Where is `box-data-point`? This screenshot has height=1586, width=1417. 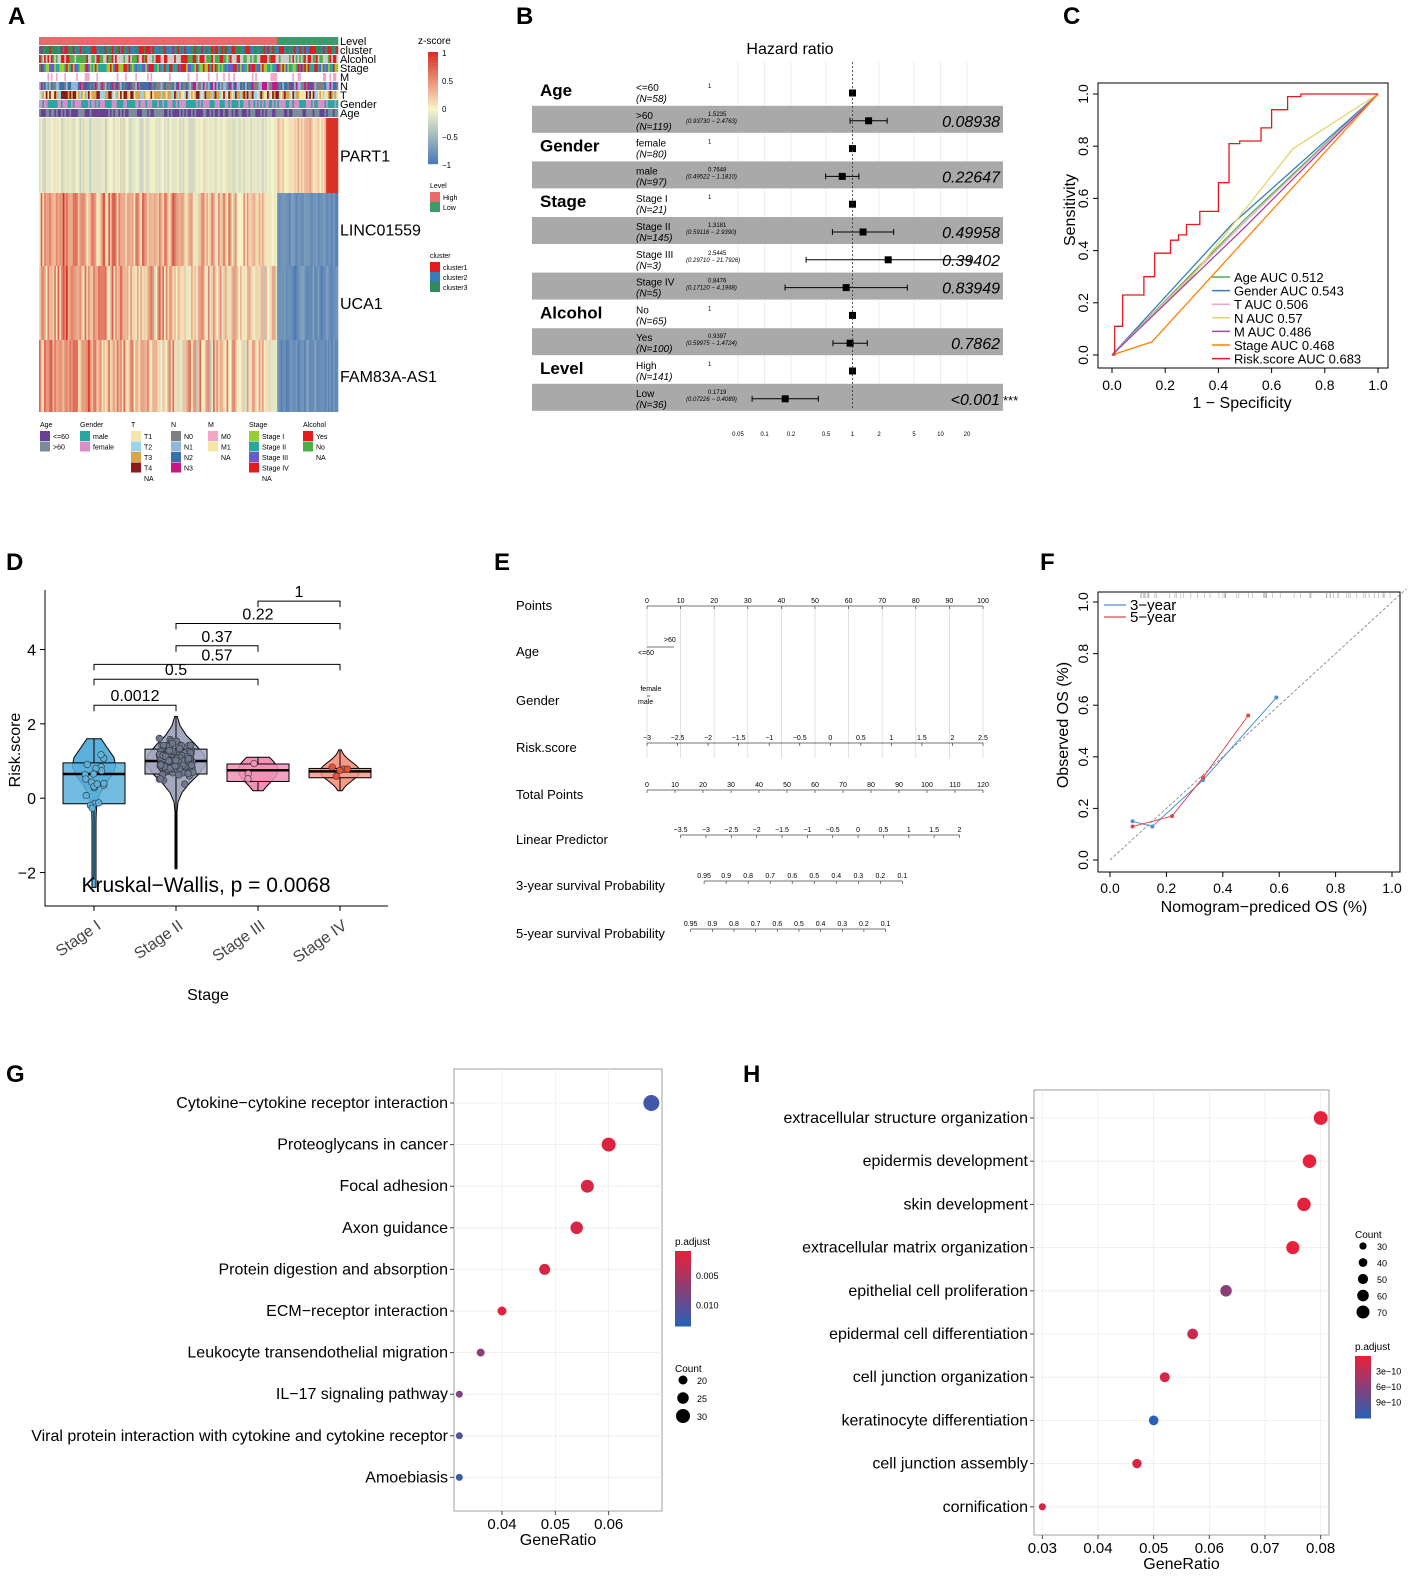 box-data-point is located at coordinates (179, 748).